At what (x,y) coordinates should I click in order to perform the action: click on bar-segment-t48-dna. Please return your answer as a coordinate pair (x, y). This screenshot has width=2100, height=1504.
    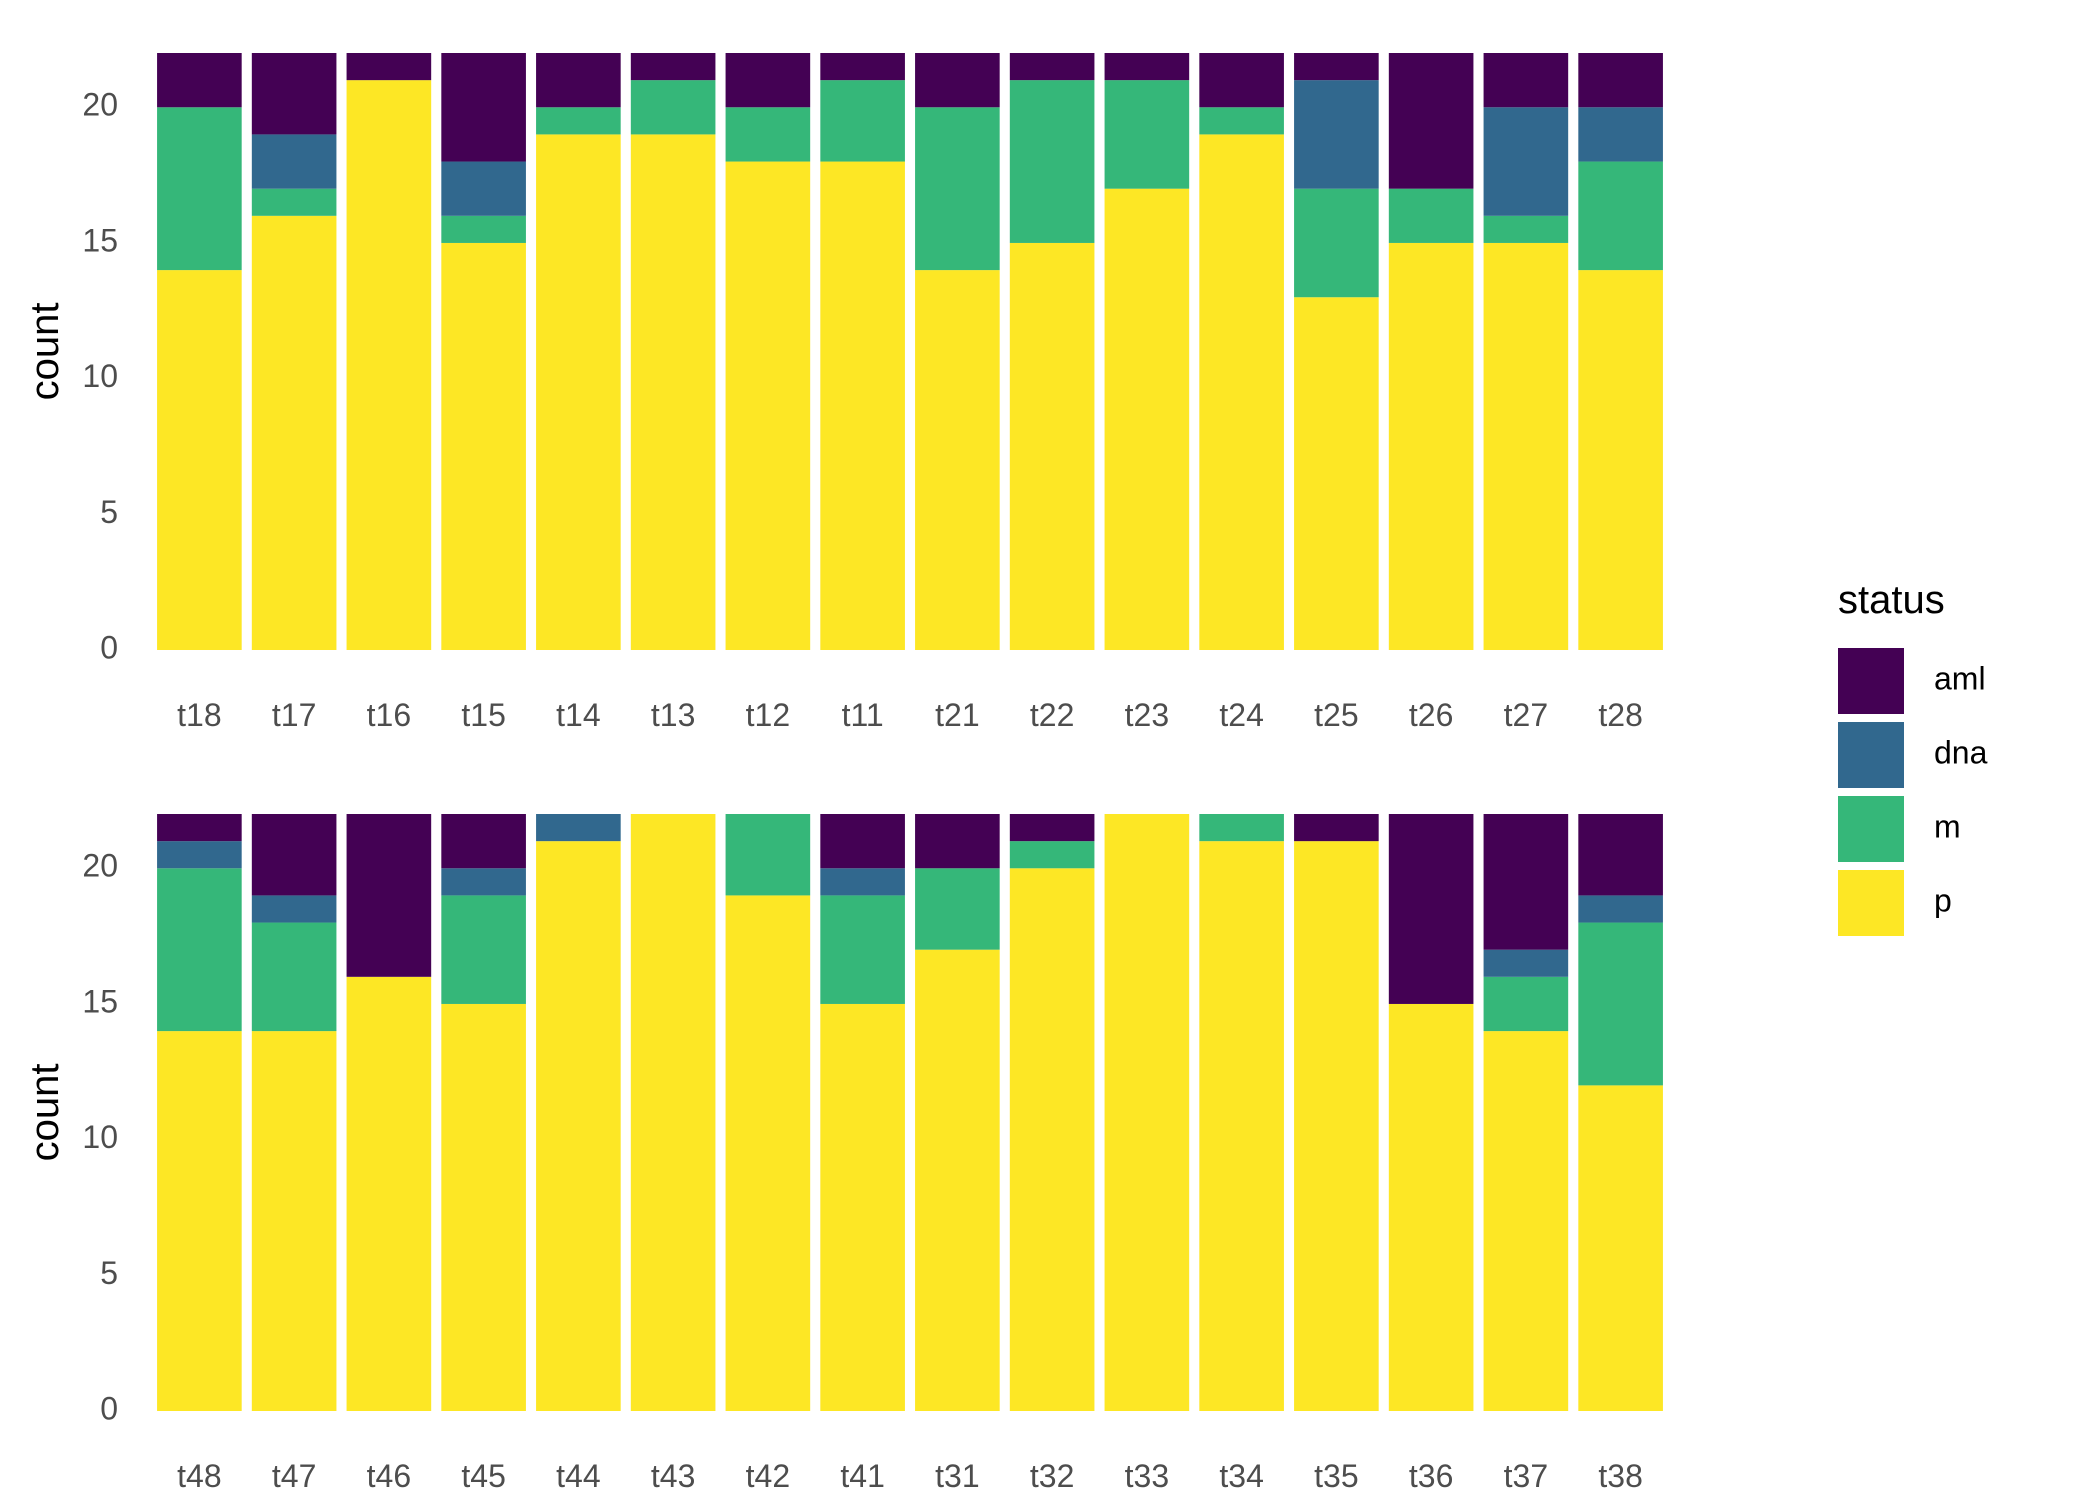
    Looking at the image, I should click on (199, 855).